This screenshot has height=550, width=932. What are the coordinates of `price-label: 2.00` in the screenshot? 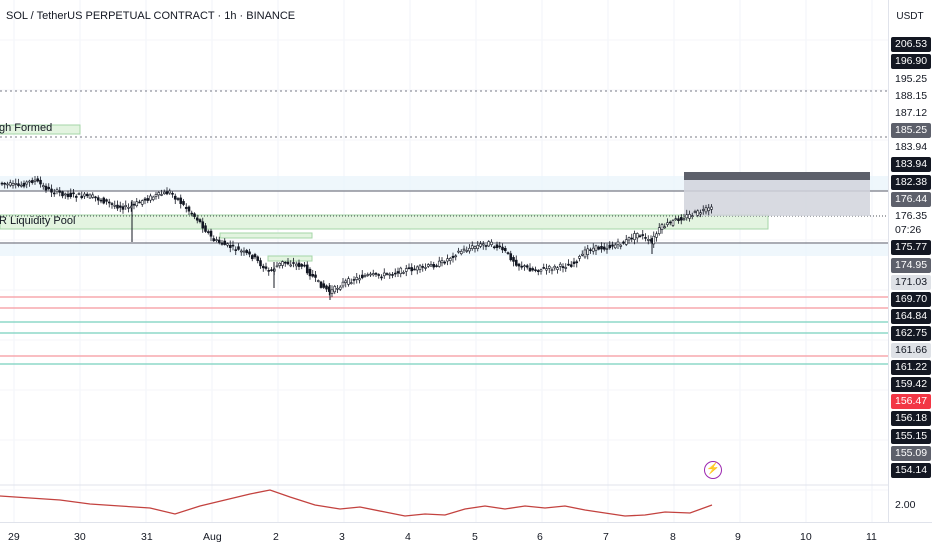 It's located at (905, 505).